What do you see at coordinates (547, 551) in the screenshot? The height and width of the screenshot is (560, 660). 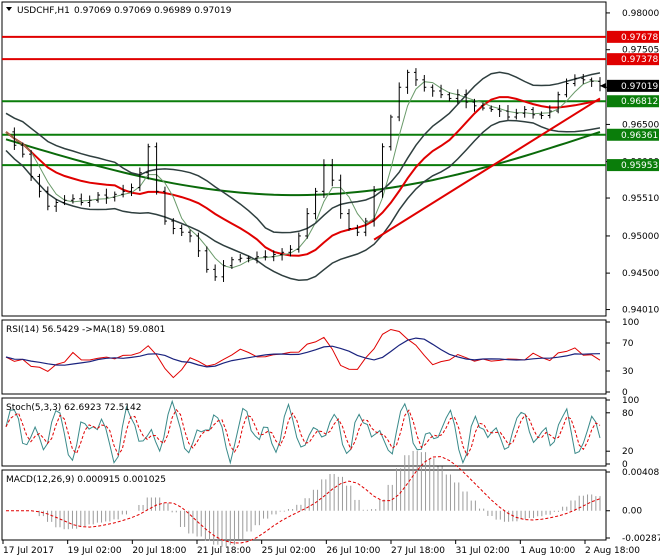 I see `x-tick-label: 1 Aug 10:00` at bounding box center [547, 551].